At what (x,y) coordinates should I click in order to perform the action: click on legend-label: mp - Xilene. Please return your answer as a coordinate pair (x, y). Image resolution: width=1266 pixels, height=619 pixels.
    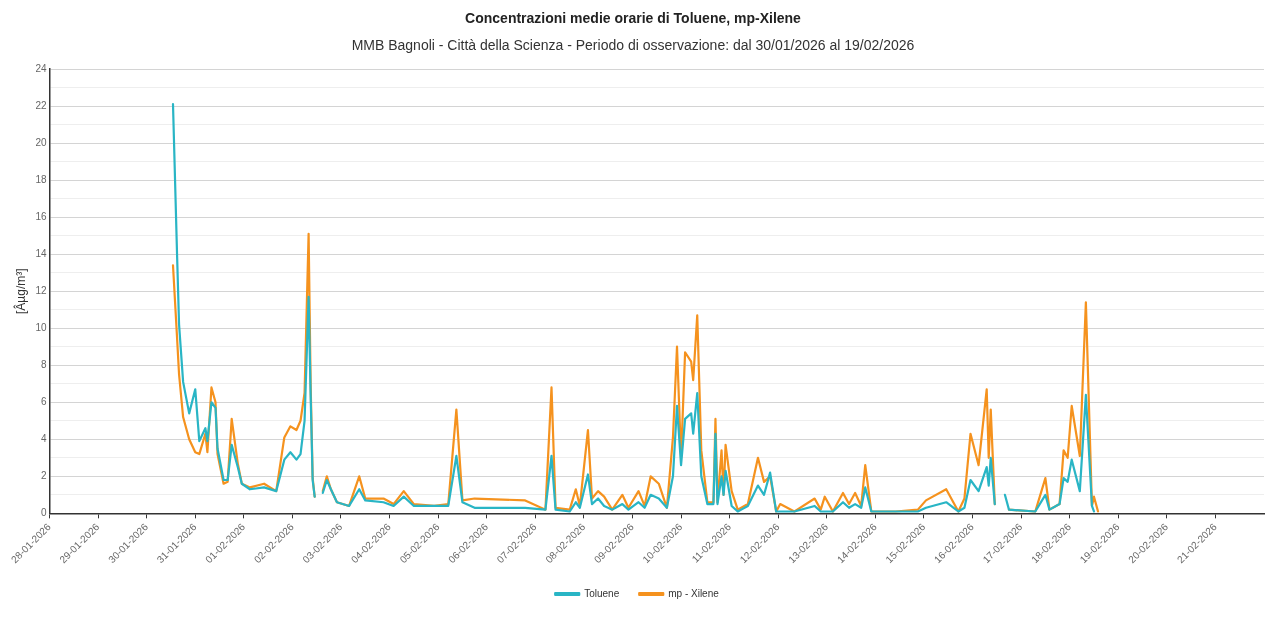
    Looking at the image, I should click on (694, 593).